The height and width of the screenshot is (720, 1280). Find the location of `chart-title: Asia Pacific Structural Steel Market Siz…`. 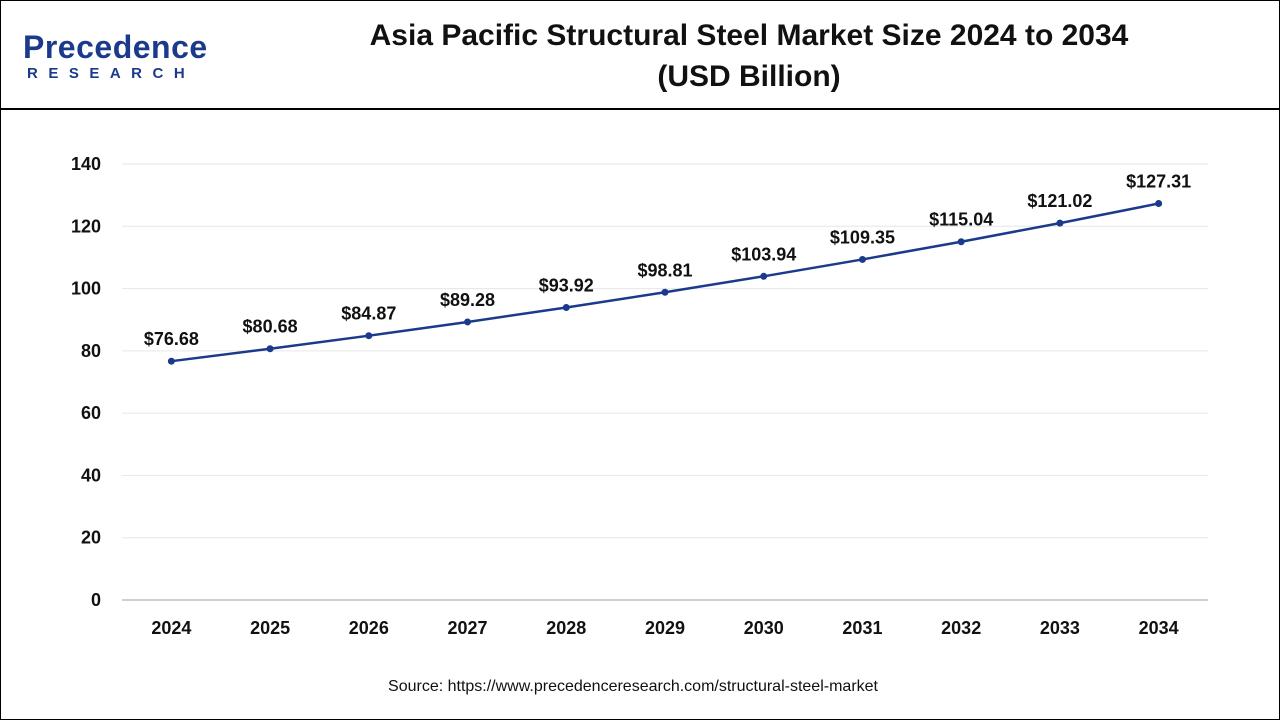

chart-title: Asia Pacific Structural Steel Market Siz… is located at coordinates (749, 56).